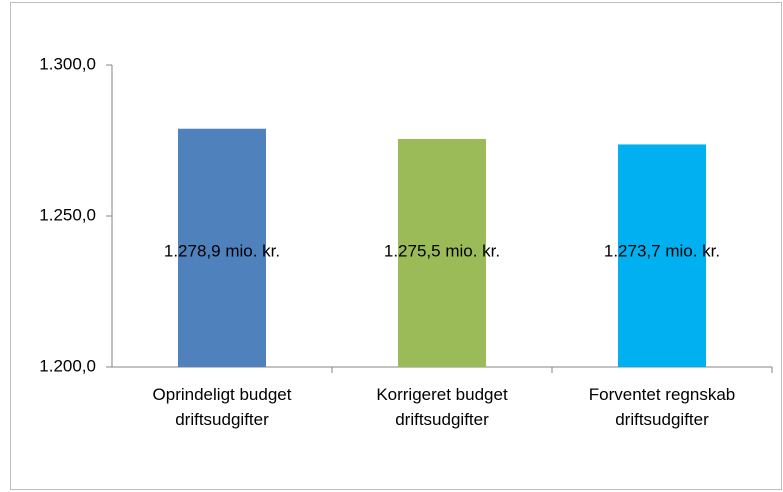 This screenshot has height=492, width=783. What do you see at coordinates (662, 250) in the screenshot?
I see `value-label: 1.273,7 mio. kr.` at bounding box center [662, 250].